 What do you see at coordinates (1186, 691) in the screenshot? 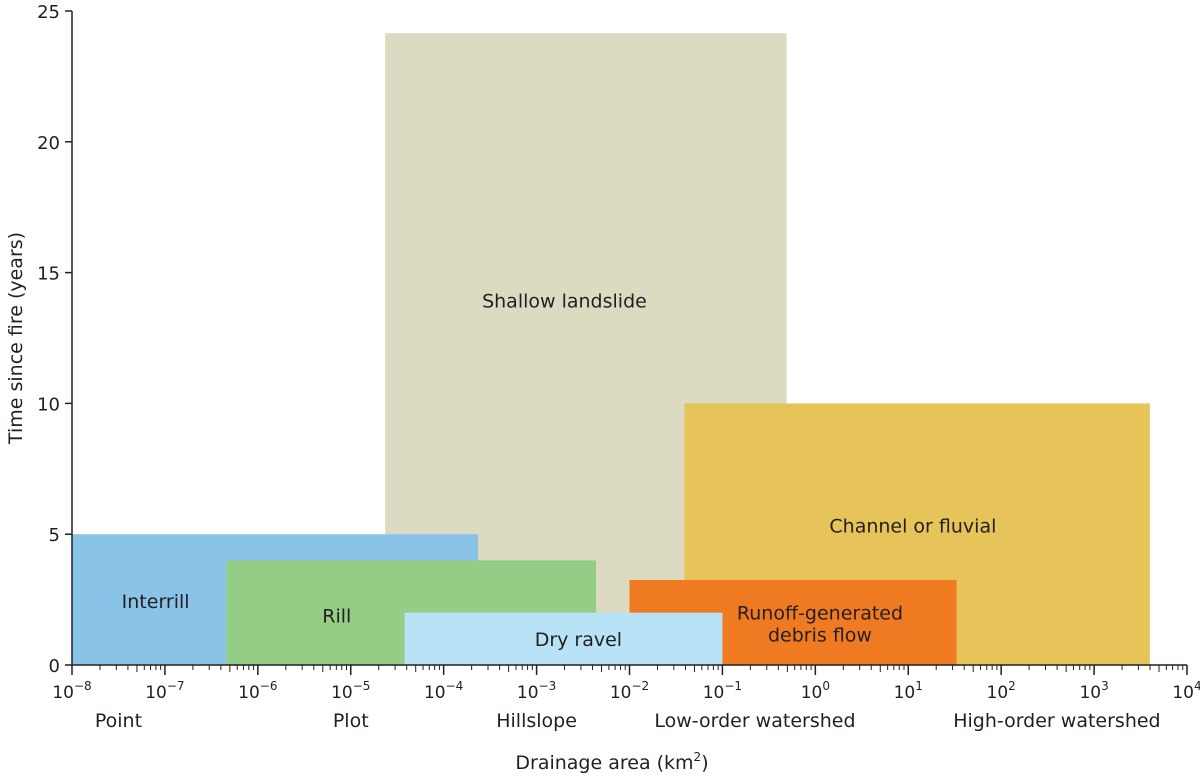
I see `x-tick-label: 10⁴` at bounding box center [1186, 691].